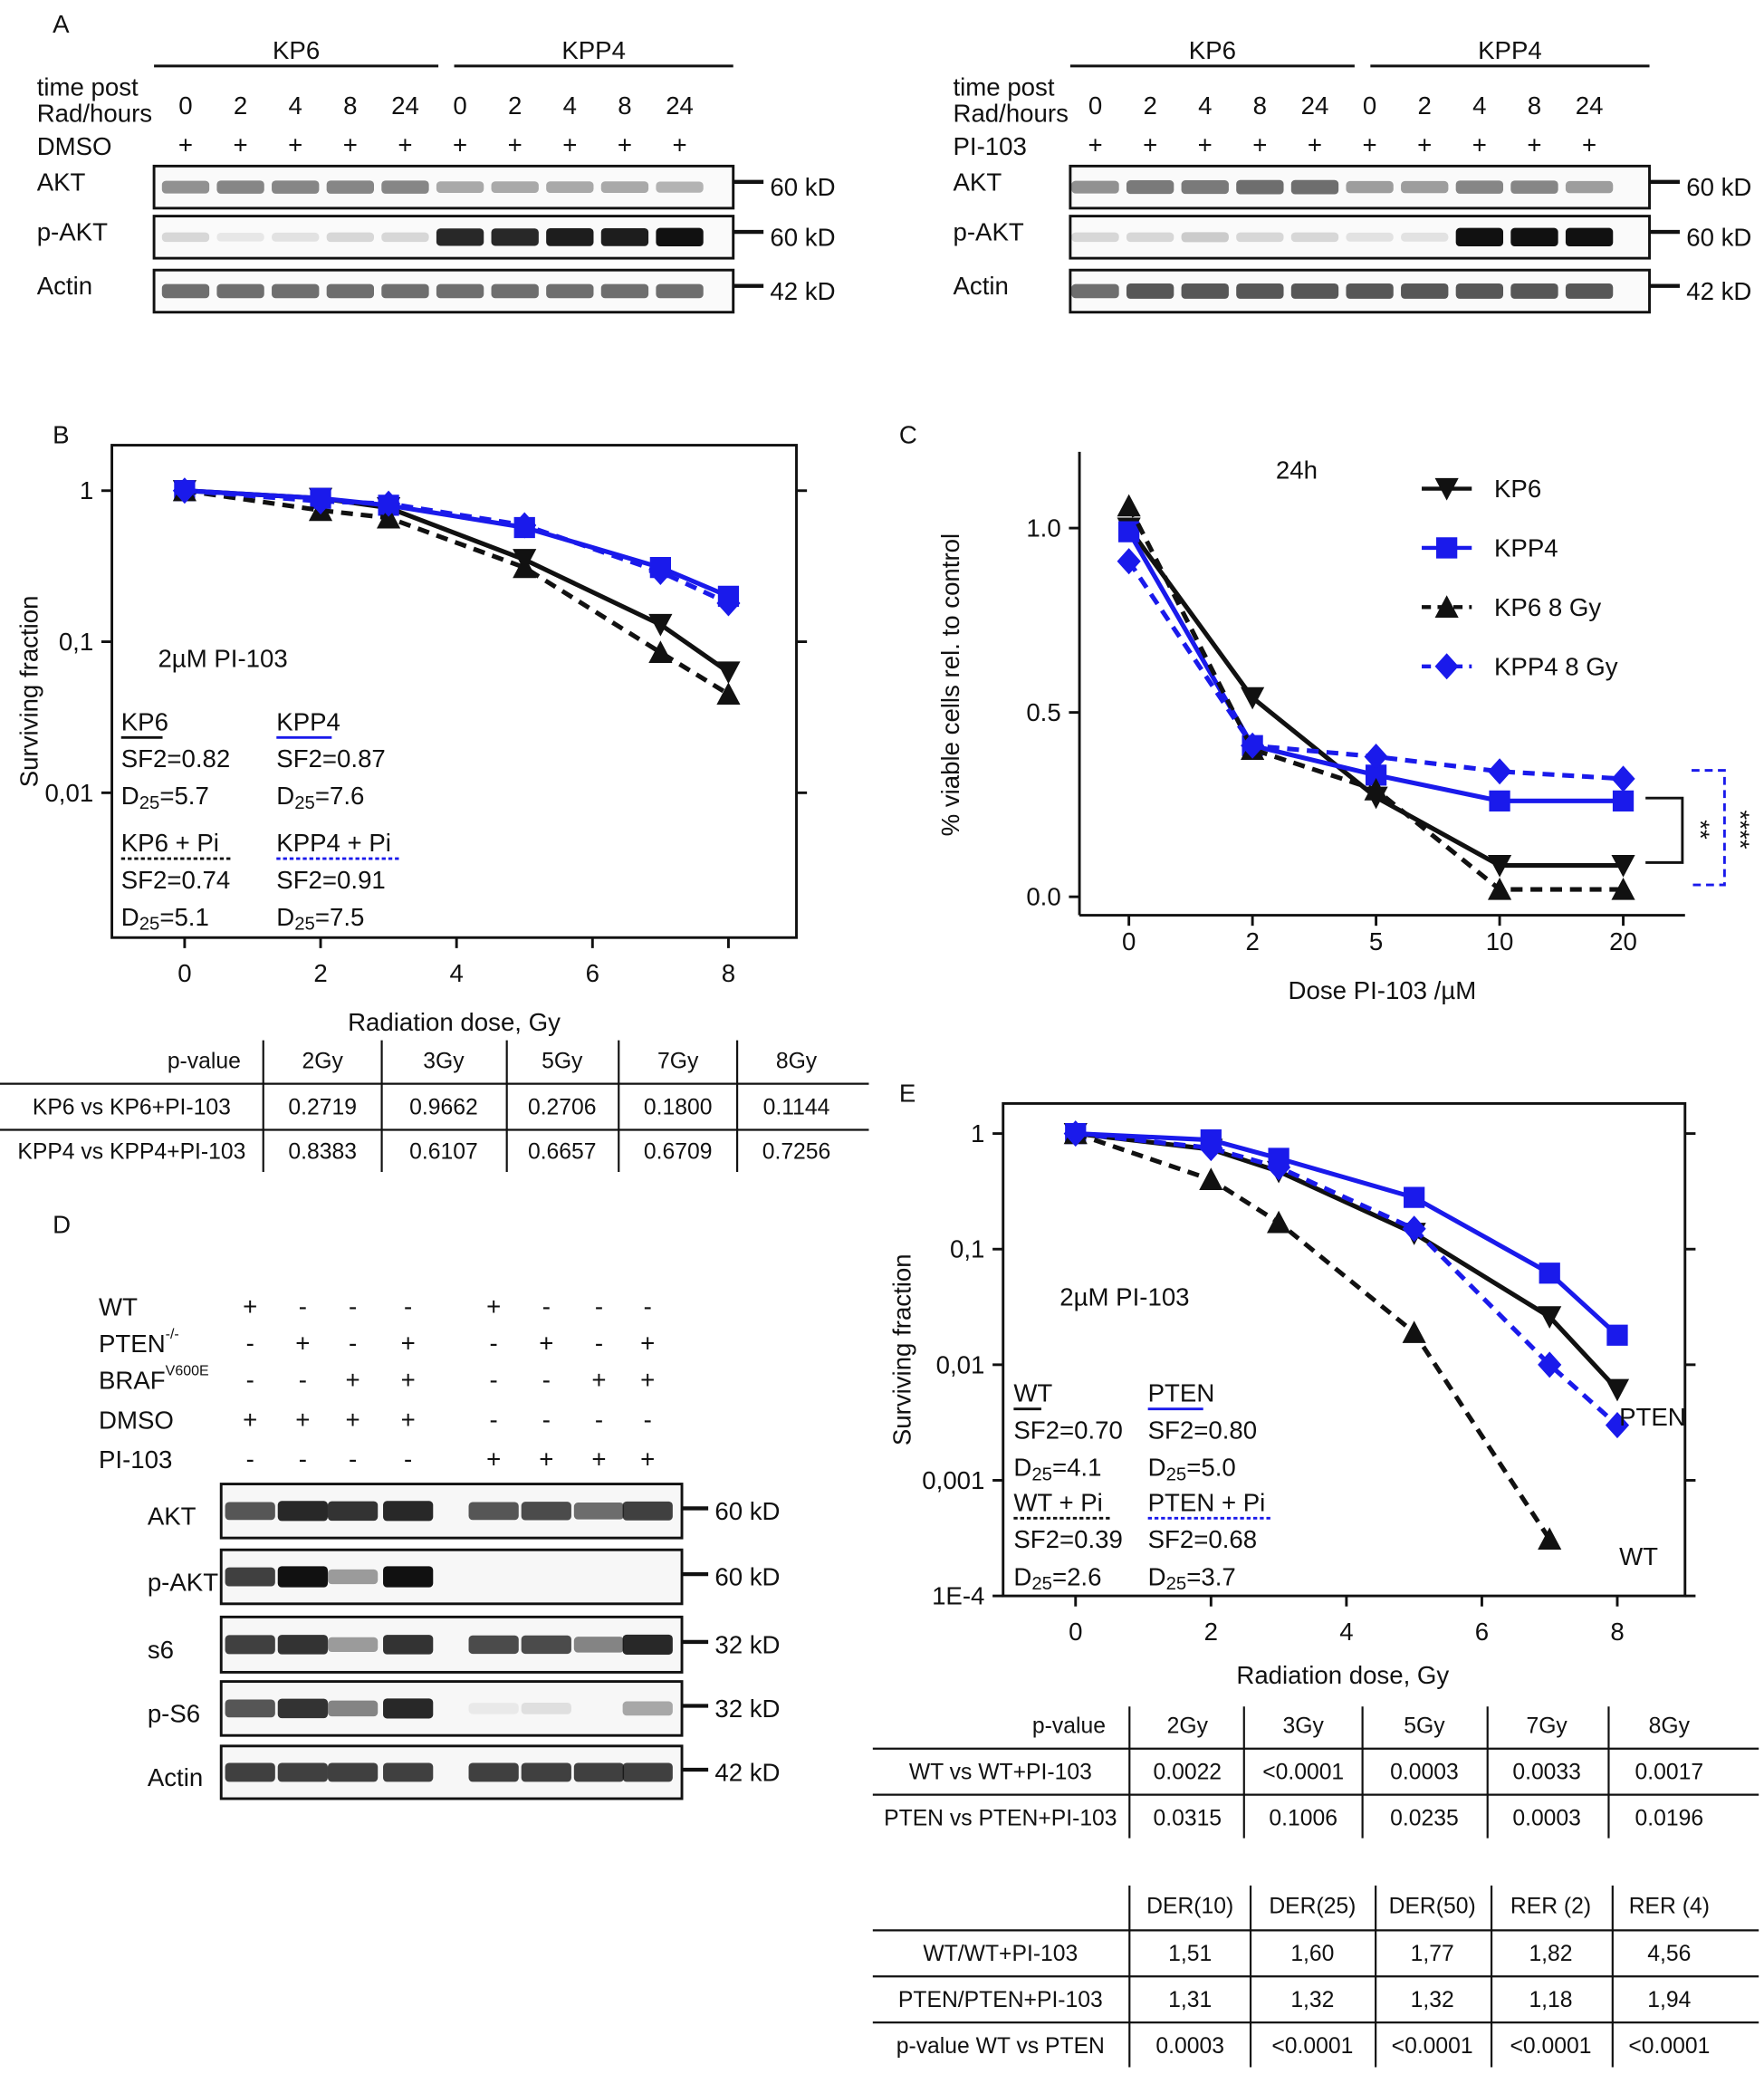  I want to click on y-axis-label: Surviving fraction, so click(901, 1349).